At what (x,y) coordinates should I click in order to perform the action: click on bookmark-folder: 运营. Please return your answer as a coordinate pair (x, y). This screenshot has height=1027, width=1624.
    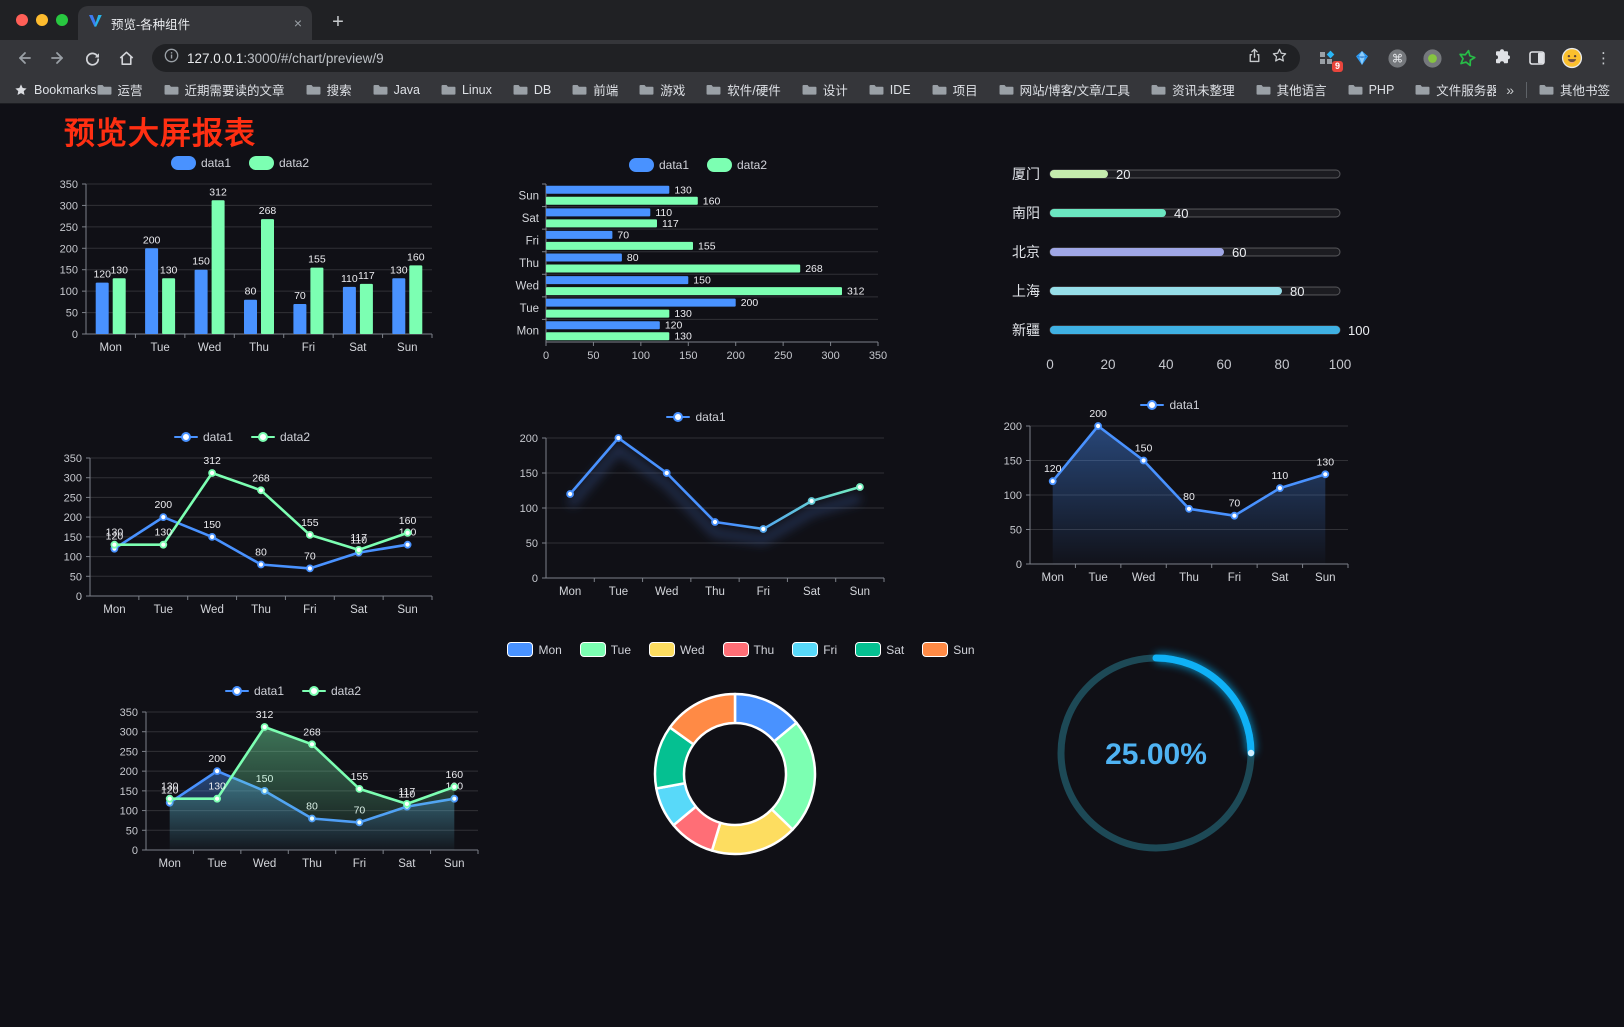
    Looking at the image, I should click on (120, 89).